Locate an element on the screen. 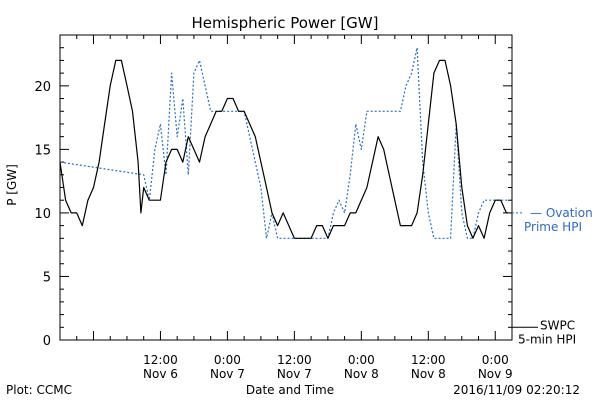 This screenshot has width=600, height=400. plot-credit: Plot: CCMC is located at coordinates (39, 390).